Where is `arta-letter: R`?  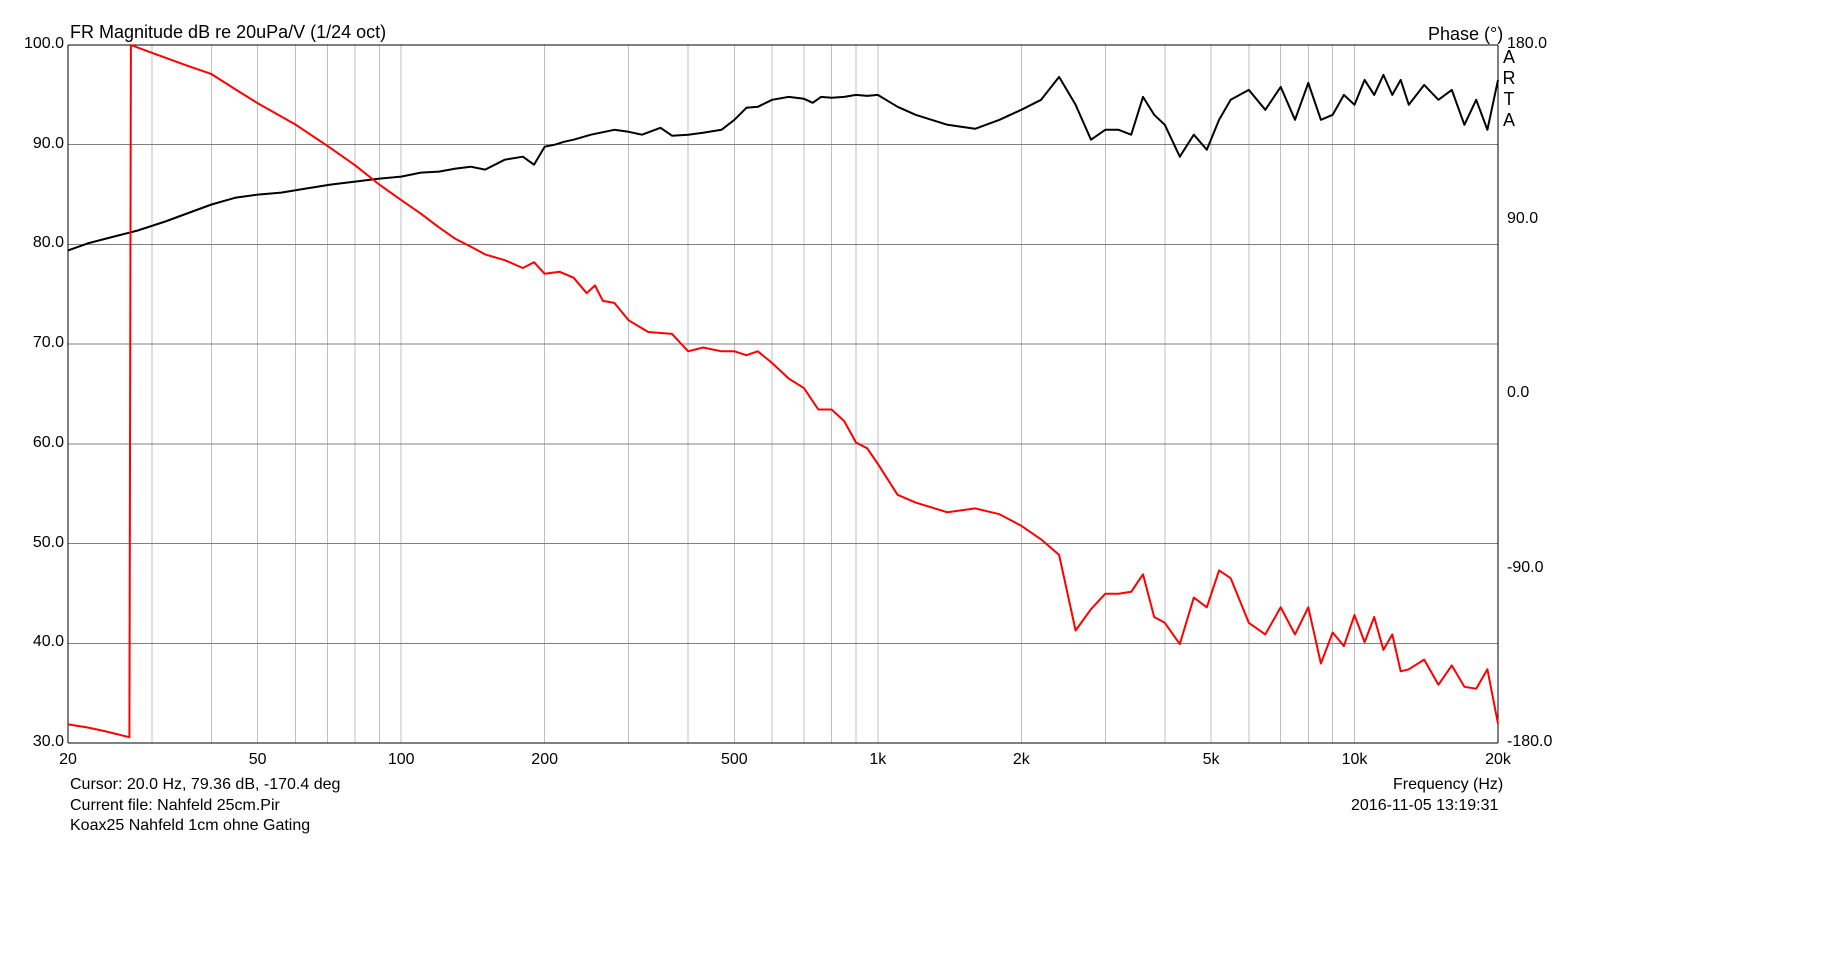
arta-letter: R is located at coordinates (1509, 78).